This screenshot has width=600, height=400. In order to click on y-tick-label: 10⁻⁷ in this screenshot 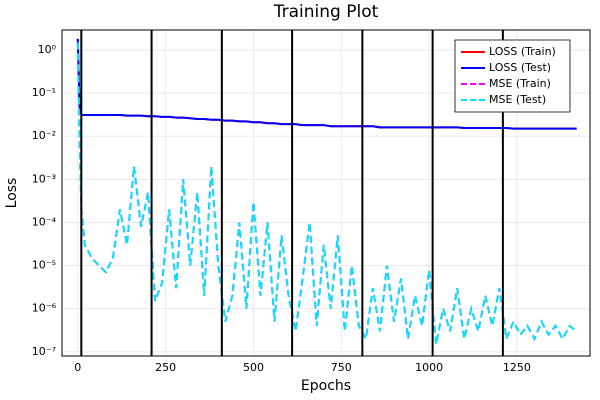, I will do `click(44, 351)`.